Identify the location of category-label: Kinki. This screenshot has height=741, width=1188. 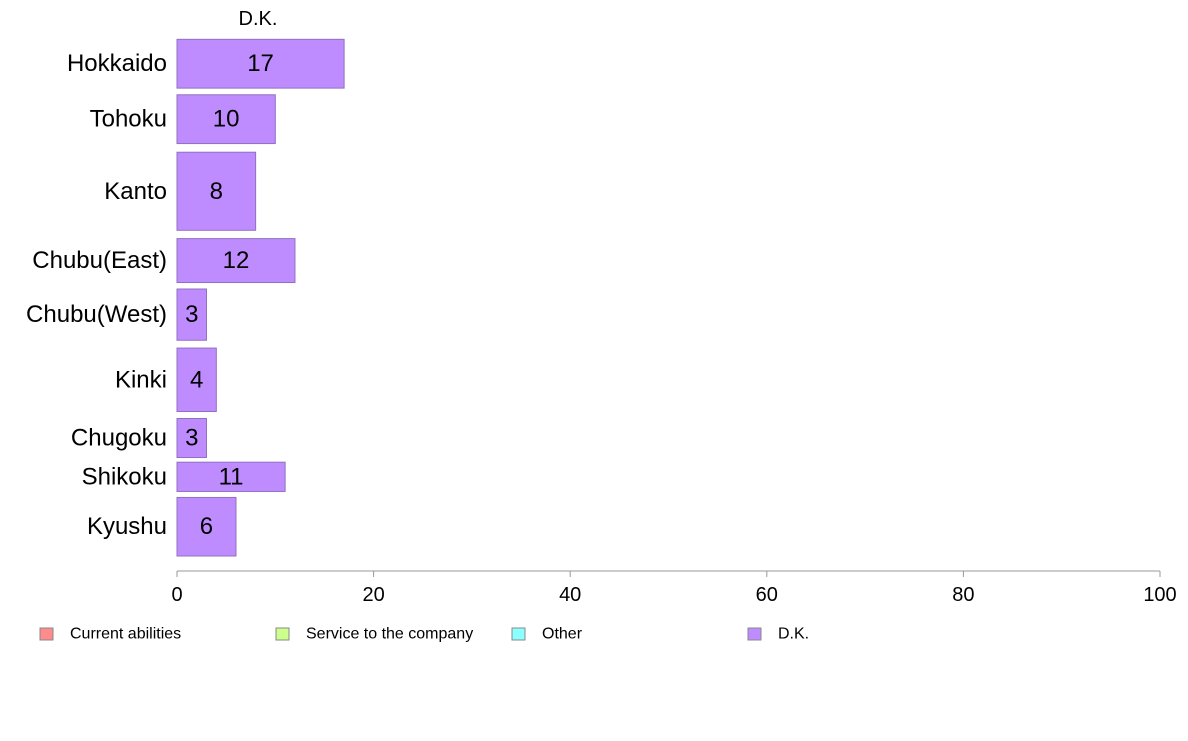
(141, 379).